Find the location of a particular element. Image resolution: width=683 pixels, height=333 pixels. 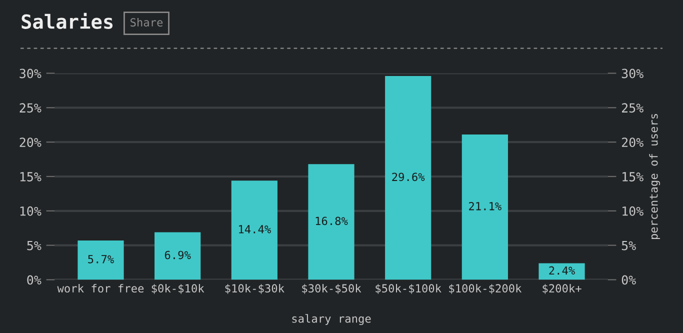

y2-tick-label: 5% is located at coordinates (629, 245).